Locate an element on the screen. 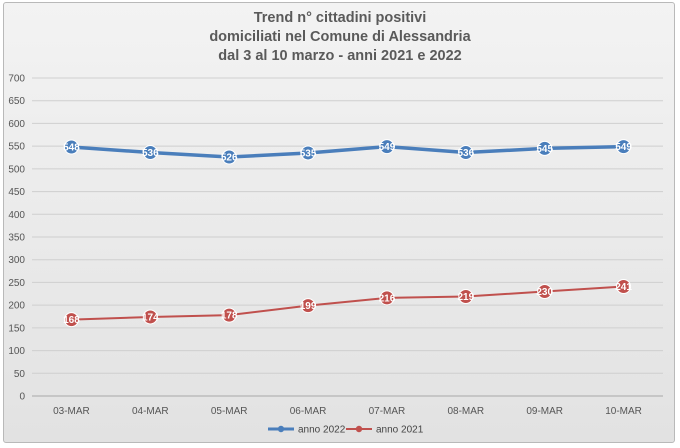 The width and height of the screenshot is (680, 448). chart-title-line-1: Trend n° cittadini positivi is located at coordinates (340, 18).